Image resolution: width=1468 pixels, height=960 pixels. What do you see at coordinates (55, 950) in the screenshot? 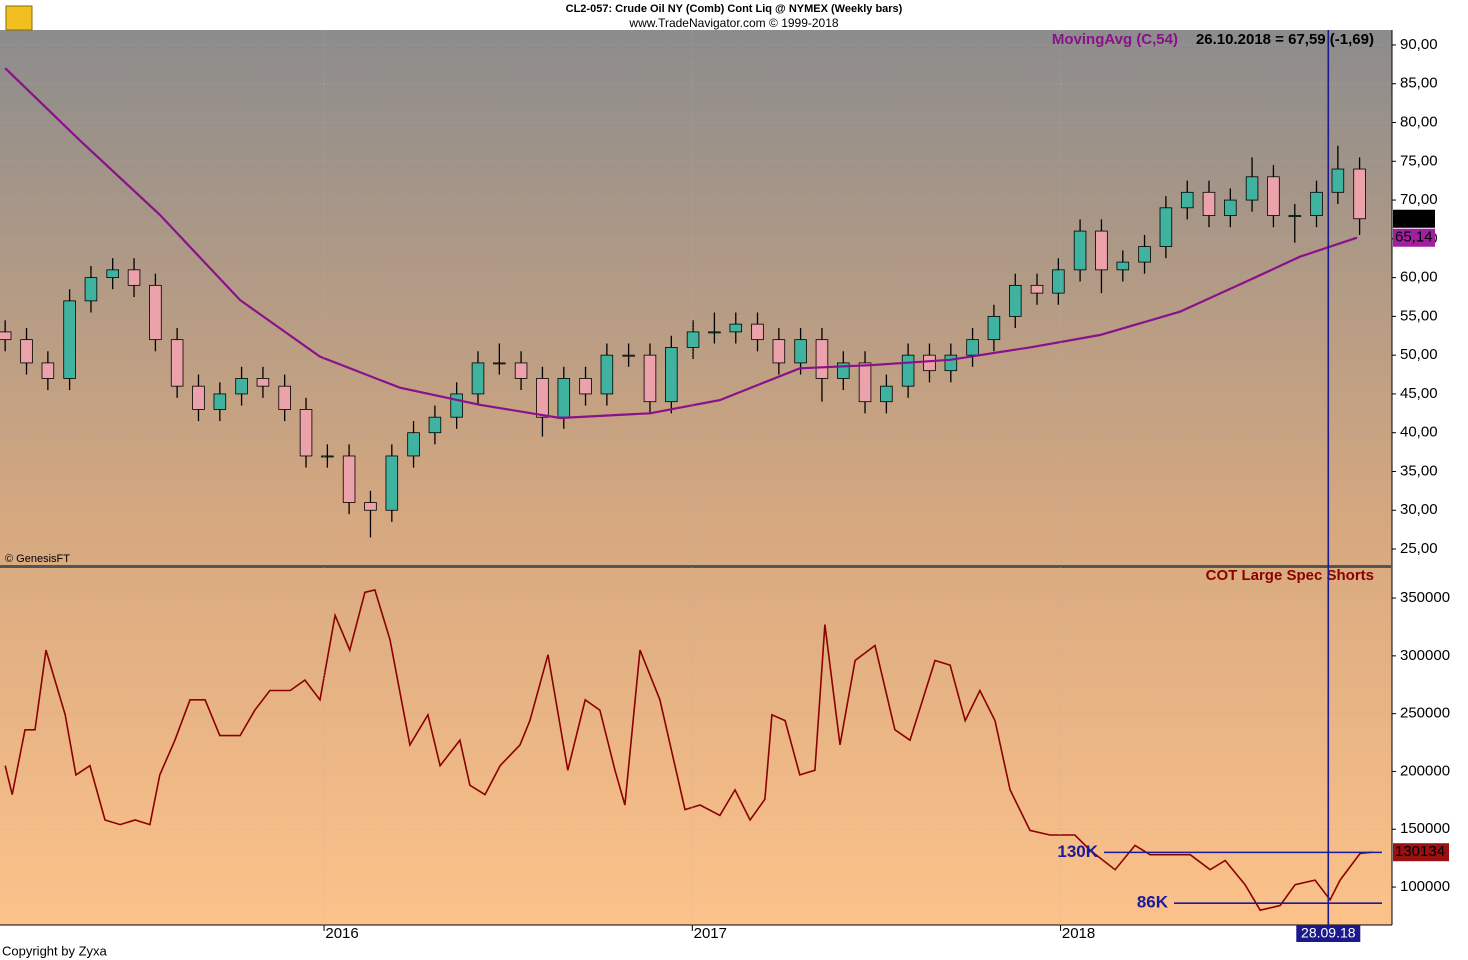
I see `copyright: Copyright by Zyxa` at bounding box center [55, 950].